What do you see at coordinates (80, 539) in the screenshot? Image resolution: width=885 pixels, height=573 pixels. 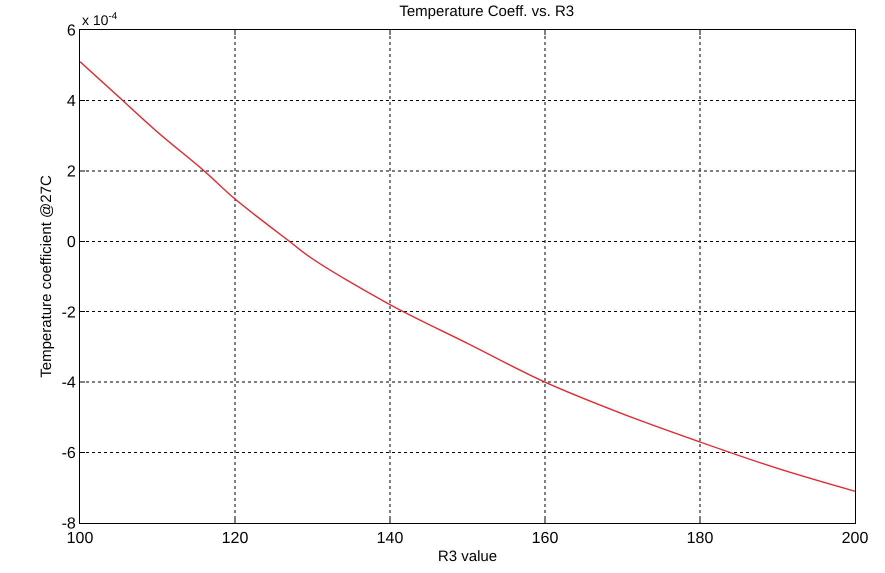 I see `x-tick-label: 100` at bounding box center [80, 539].